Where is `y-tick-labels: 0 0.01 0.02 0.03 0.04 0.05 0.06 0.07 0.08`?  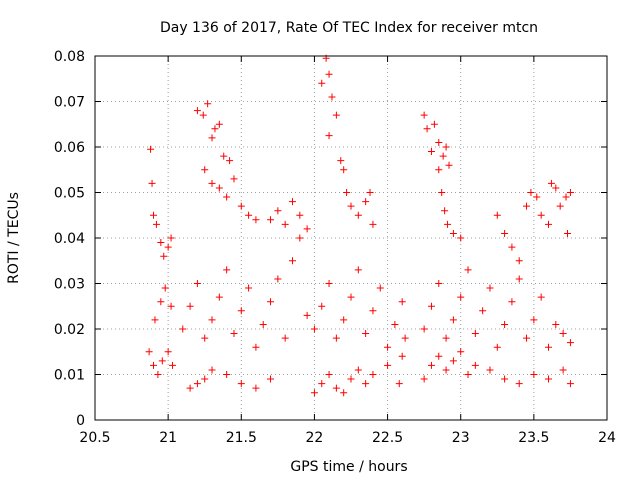
y-tick-labels: 0 0.01 0.02 0.03 0.04 0.05 0.06 0.07 0.08 is located at coordinates (69, 239).